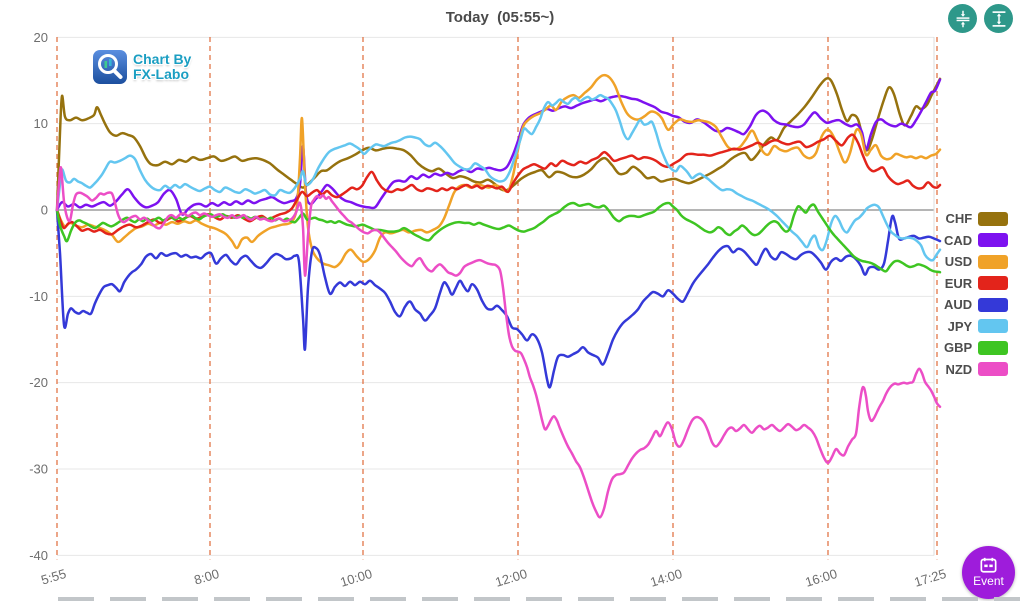 This screenshot has width=1024, height=601. I want to click on legend-item-chf: CHF, so click(976, 219).